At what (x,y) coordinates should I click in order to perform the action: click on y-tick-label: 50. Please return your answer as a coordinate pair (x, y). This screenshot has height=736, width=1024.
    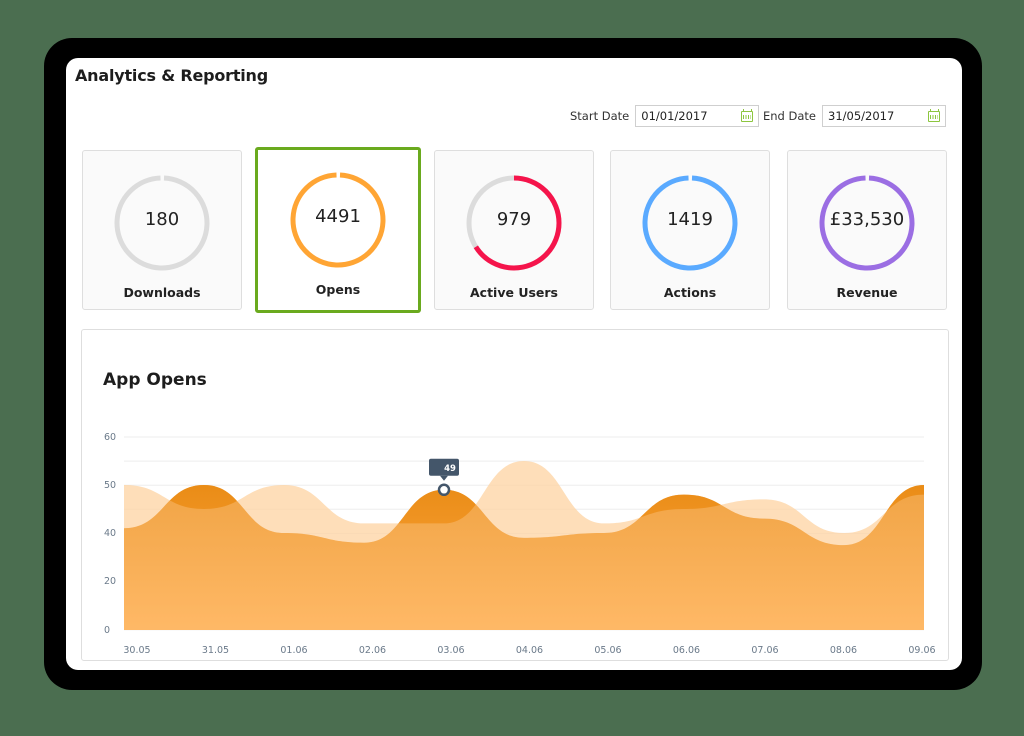
    Looking at the image, I should click on (110, 485).